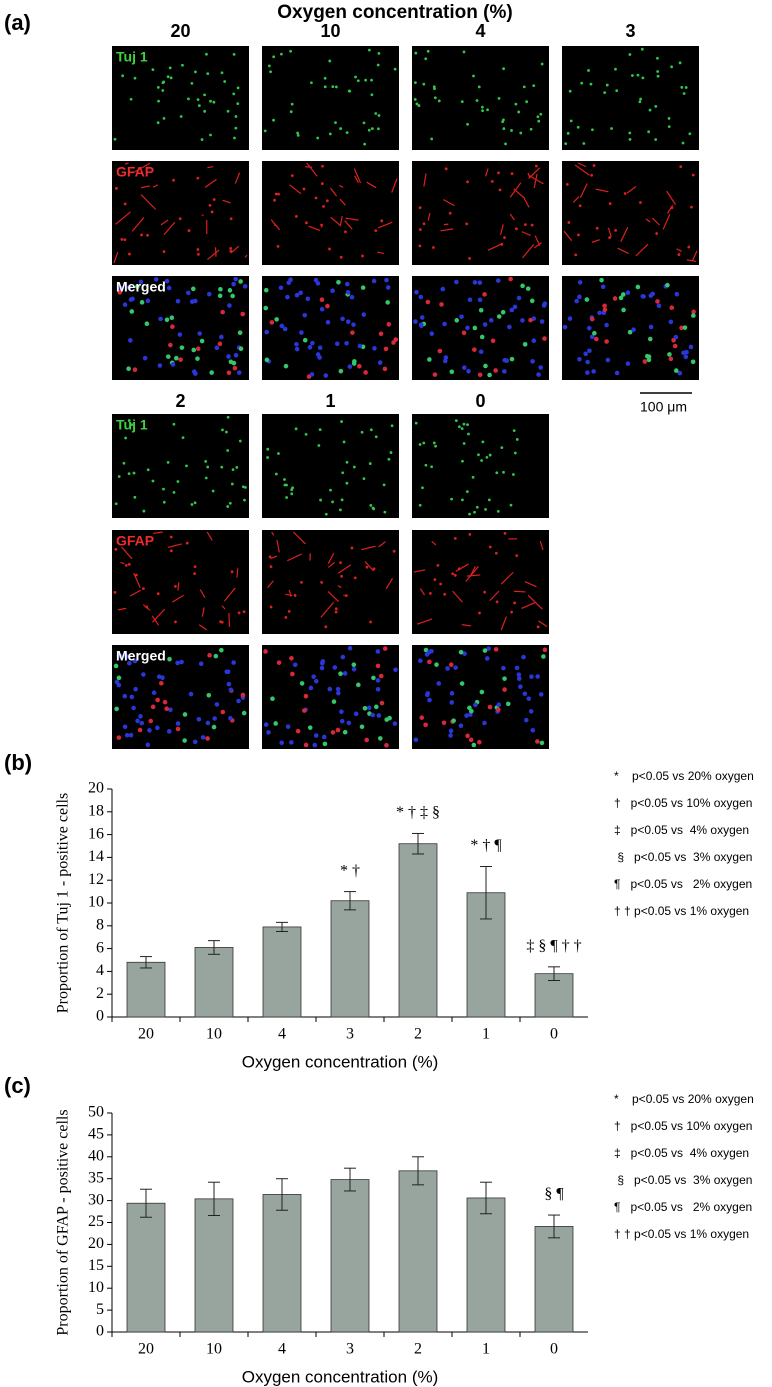 Image resolution: width=772 pixels, height=1387 pixels. What do you see at coordinates (96, 1134) in the screenshot?
I see `y-tick-label: 45` at bounding box center [96, 1134].